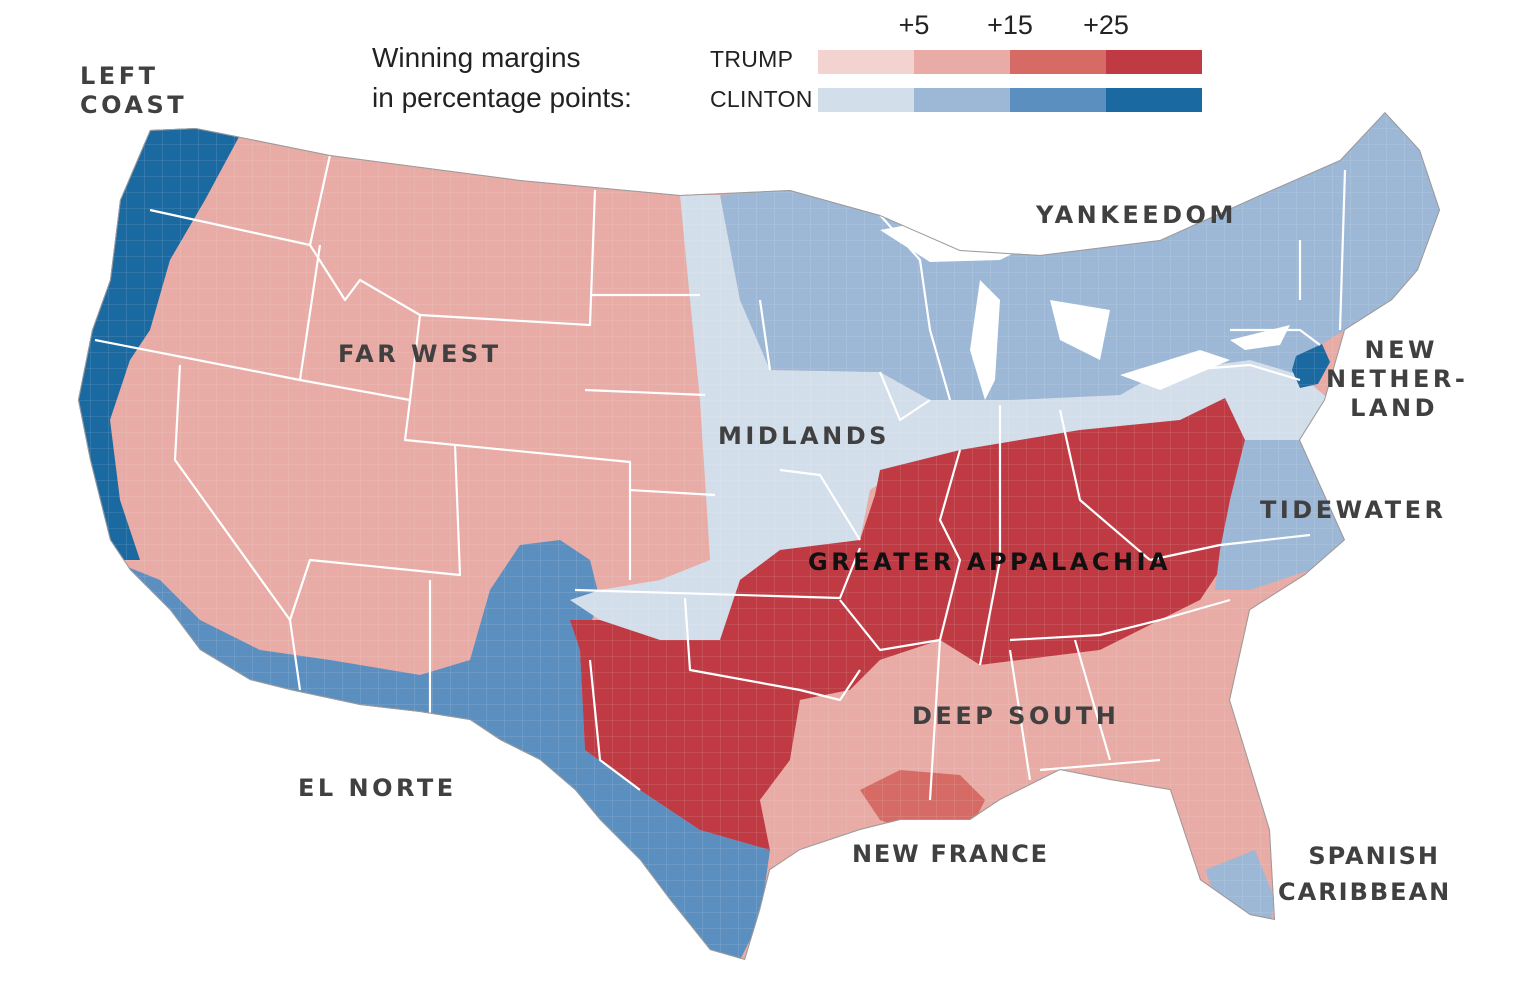 The width and height of the screenshot is (1524, 1002). I want to click on label-spanish-caribbean-line-2: CARIBBEAN, so click(1365, 892).